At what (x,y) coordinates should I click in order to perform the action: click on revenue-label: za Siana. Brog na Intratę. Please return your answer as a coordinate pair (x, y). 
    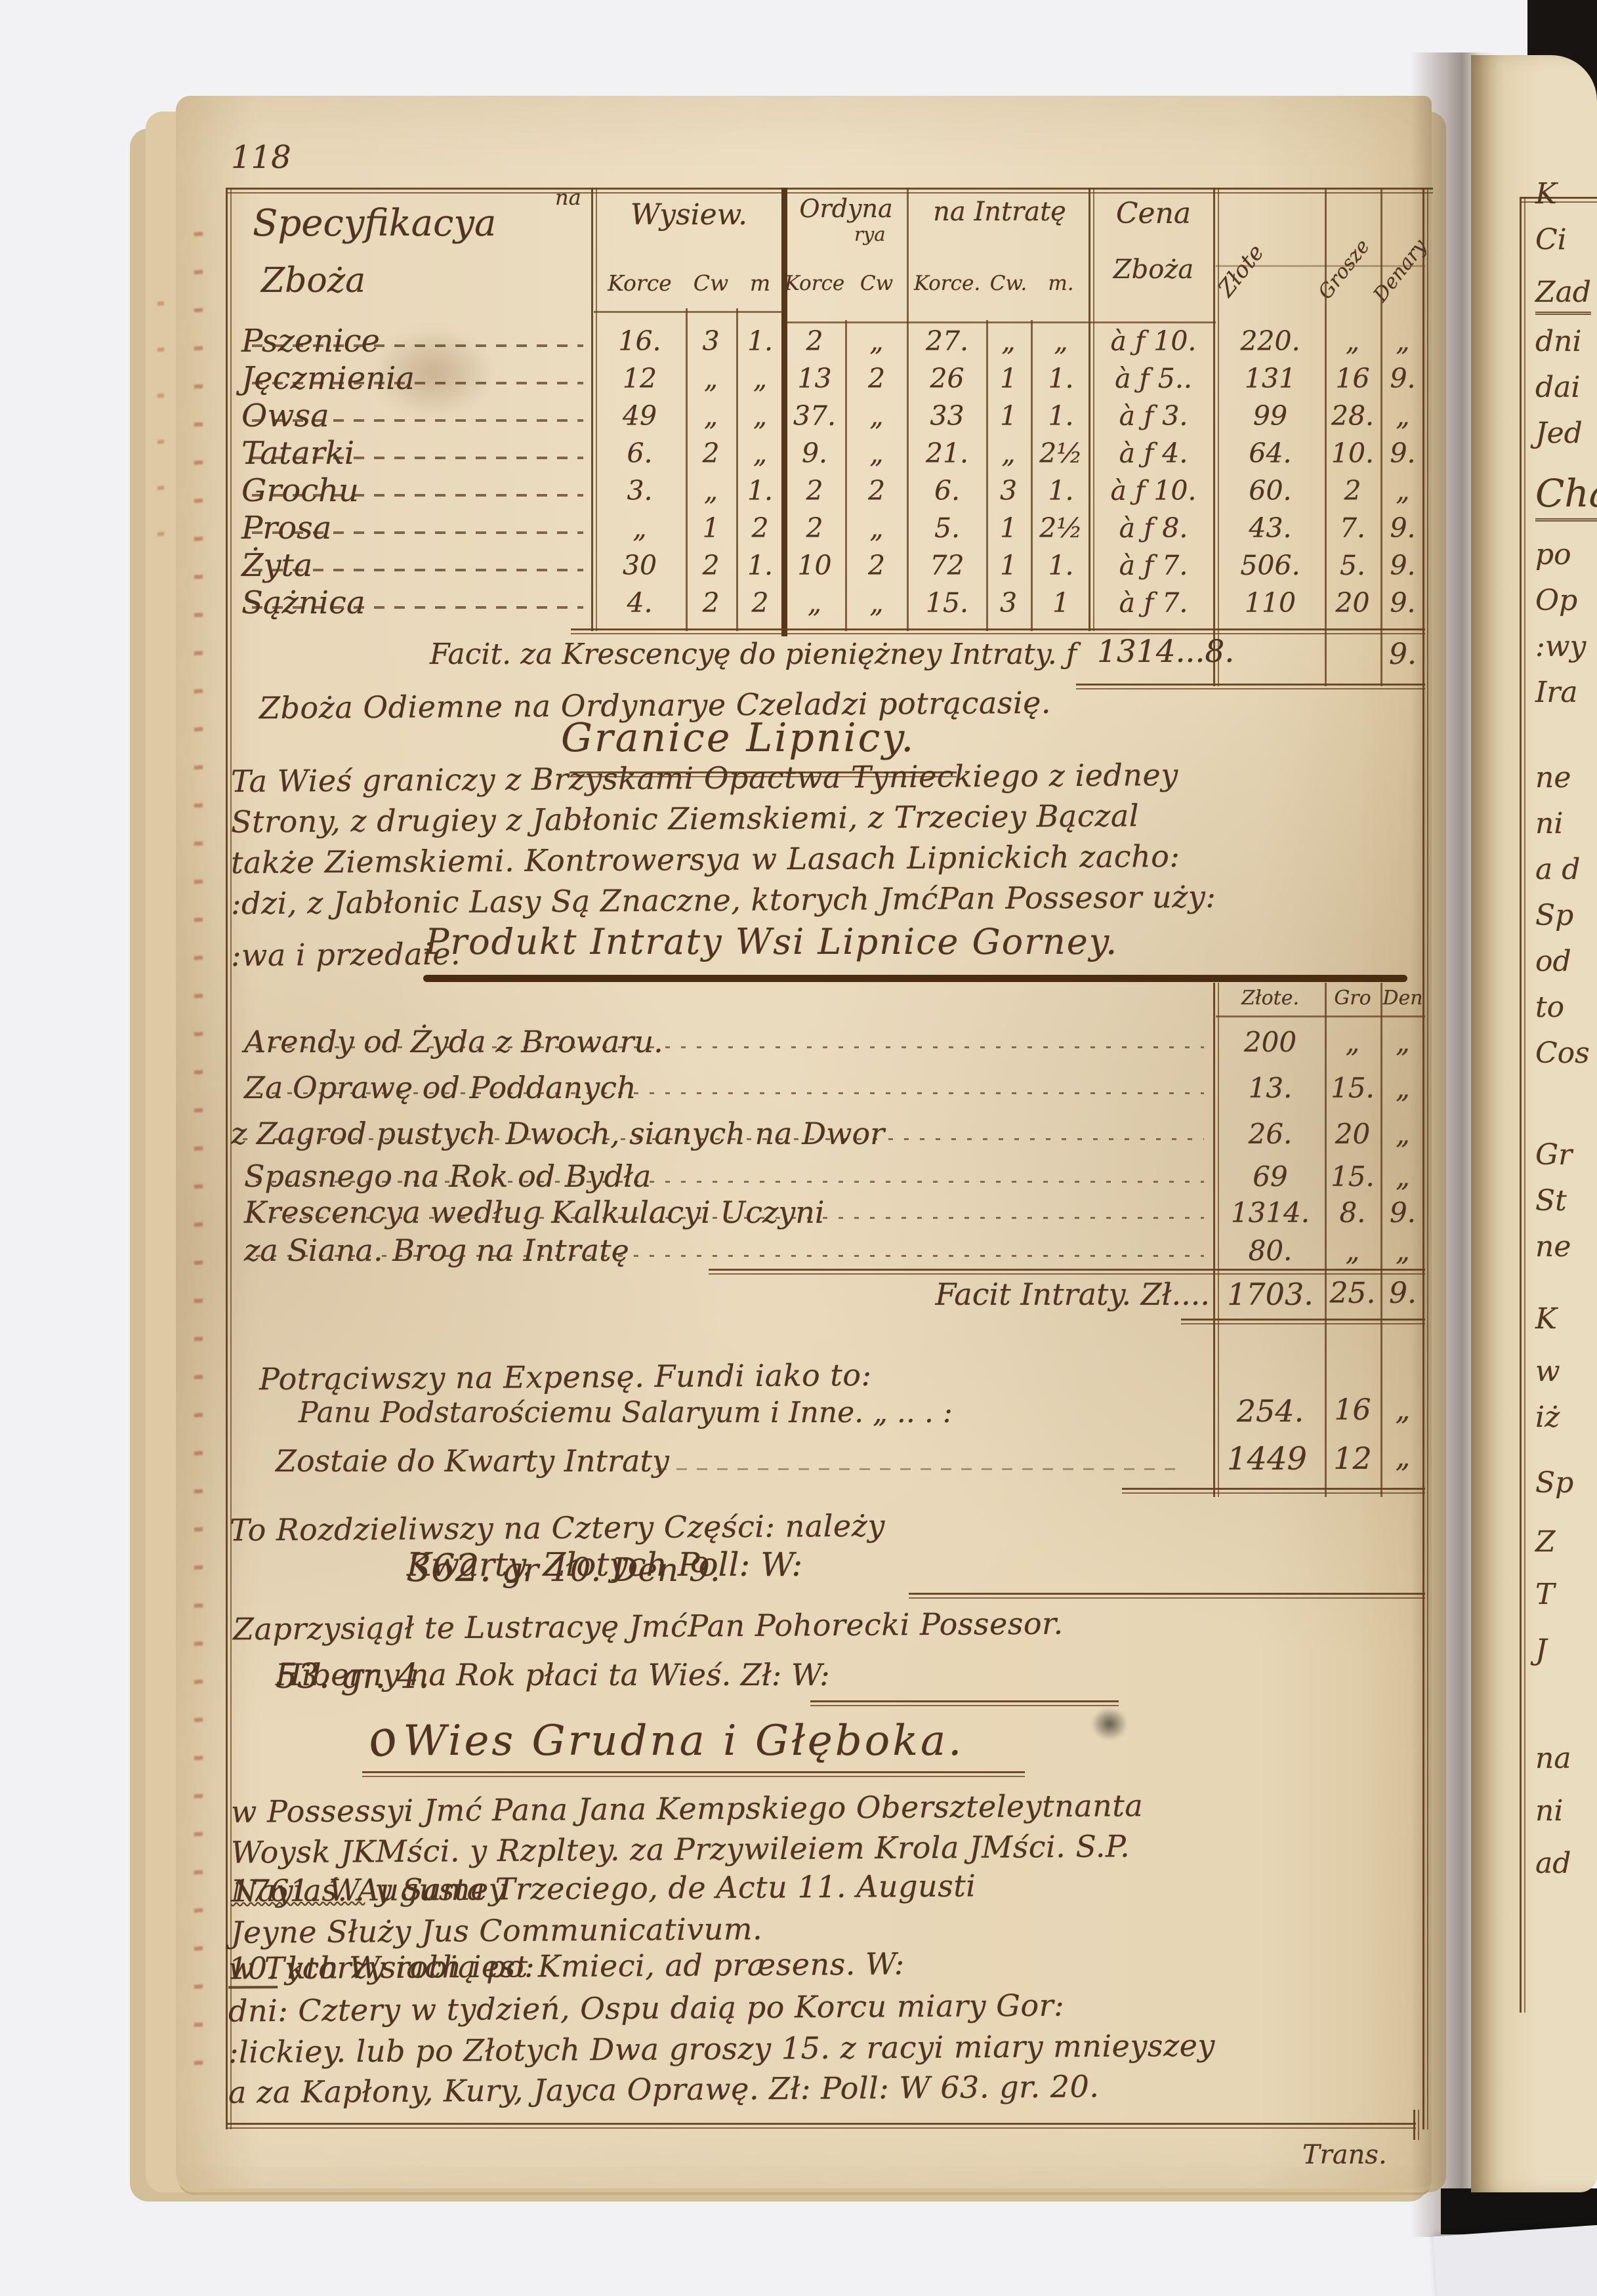
    Looking at the image, I should click on (436, 1250).